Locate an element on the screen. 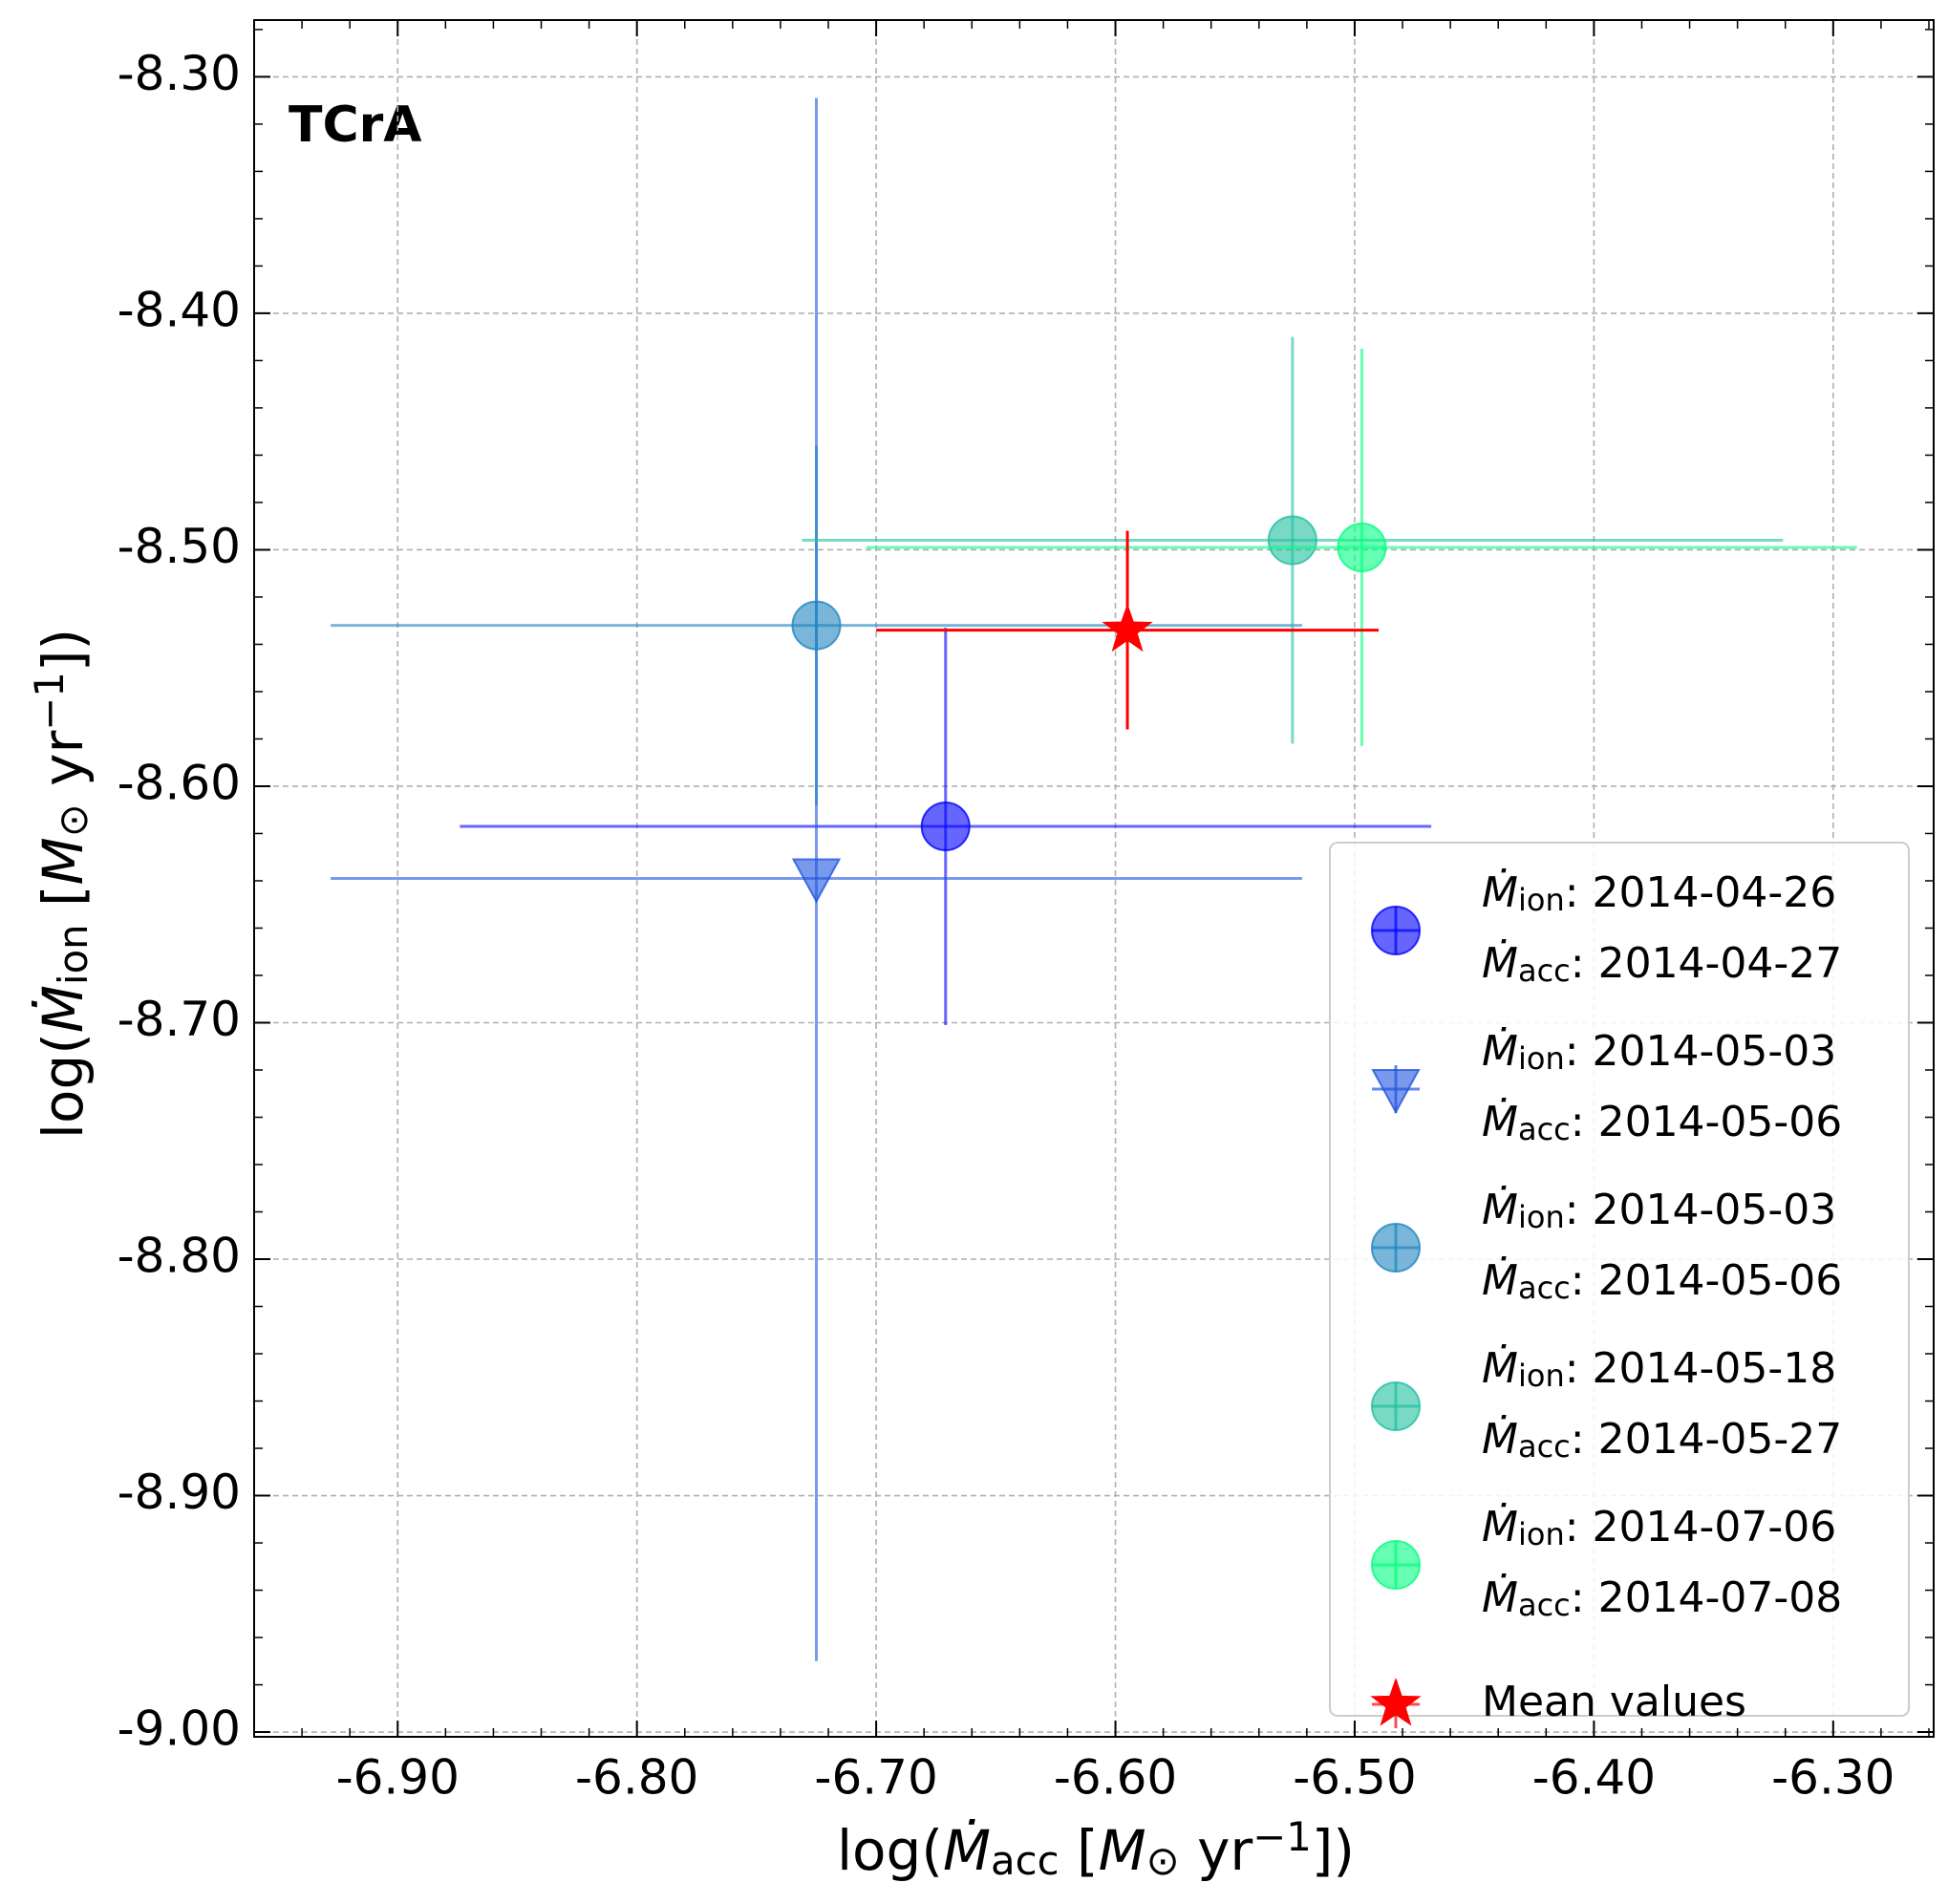 The width and height of the screenshot is (1948, 1904). legend-date: 2014-05-27 is located at coordinates (1720, 1440).